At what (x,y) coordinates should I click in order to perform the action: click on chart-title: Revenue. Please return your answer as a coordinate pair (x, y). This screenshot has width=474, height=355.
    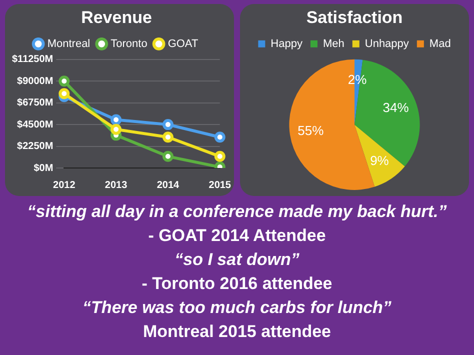
    Looking at the image, I should click on (116, 17).